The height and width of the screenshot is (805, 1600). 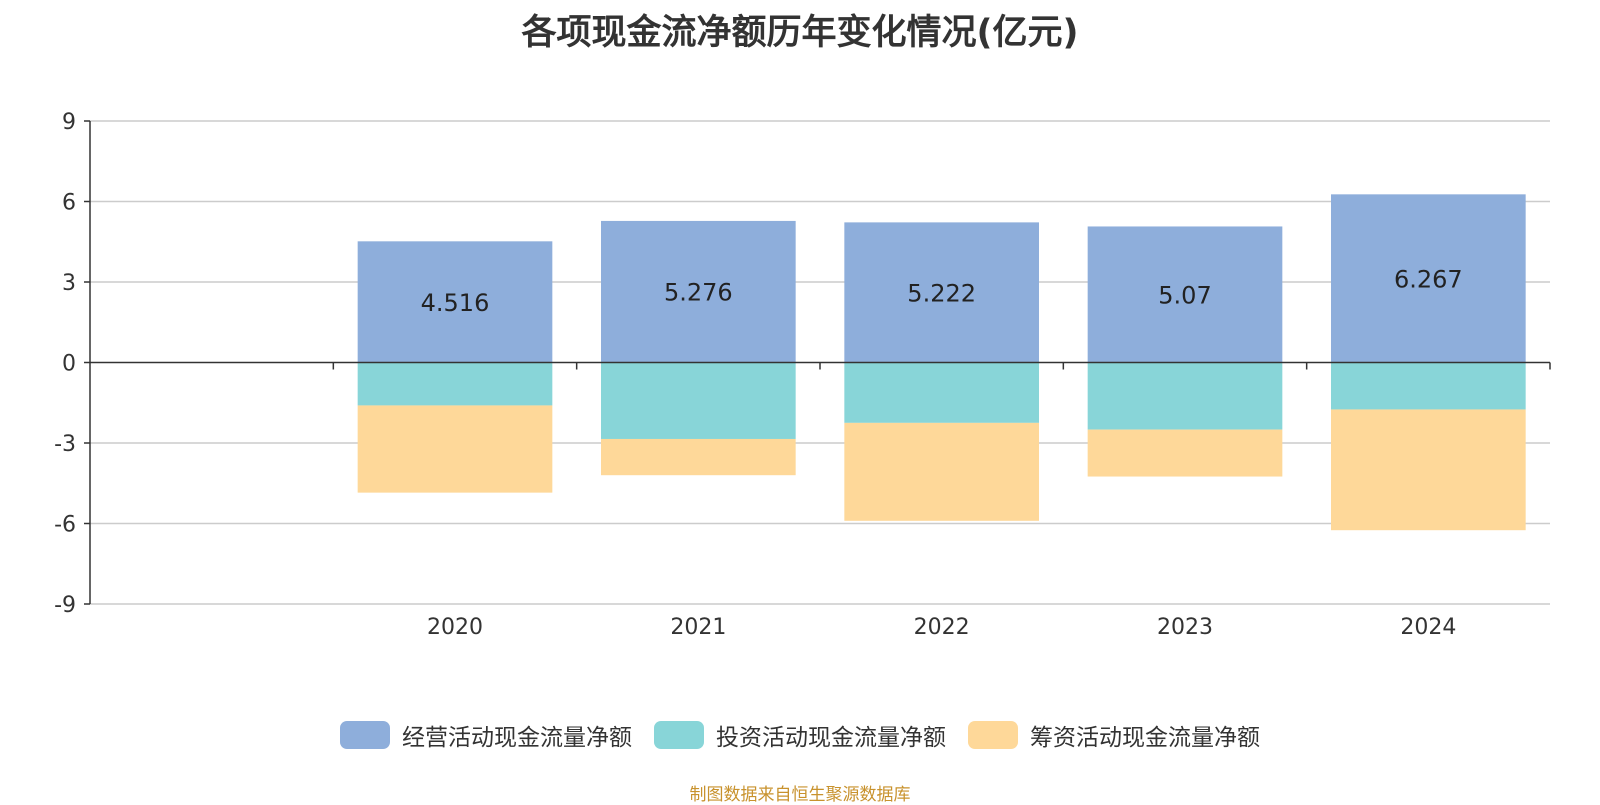 What do you see at coordinates (517, 738) in the screenshot?
I see `legend-label: 经营活动现金流量净额` at bounding box center [517, 738].